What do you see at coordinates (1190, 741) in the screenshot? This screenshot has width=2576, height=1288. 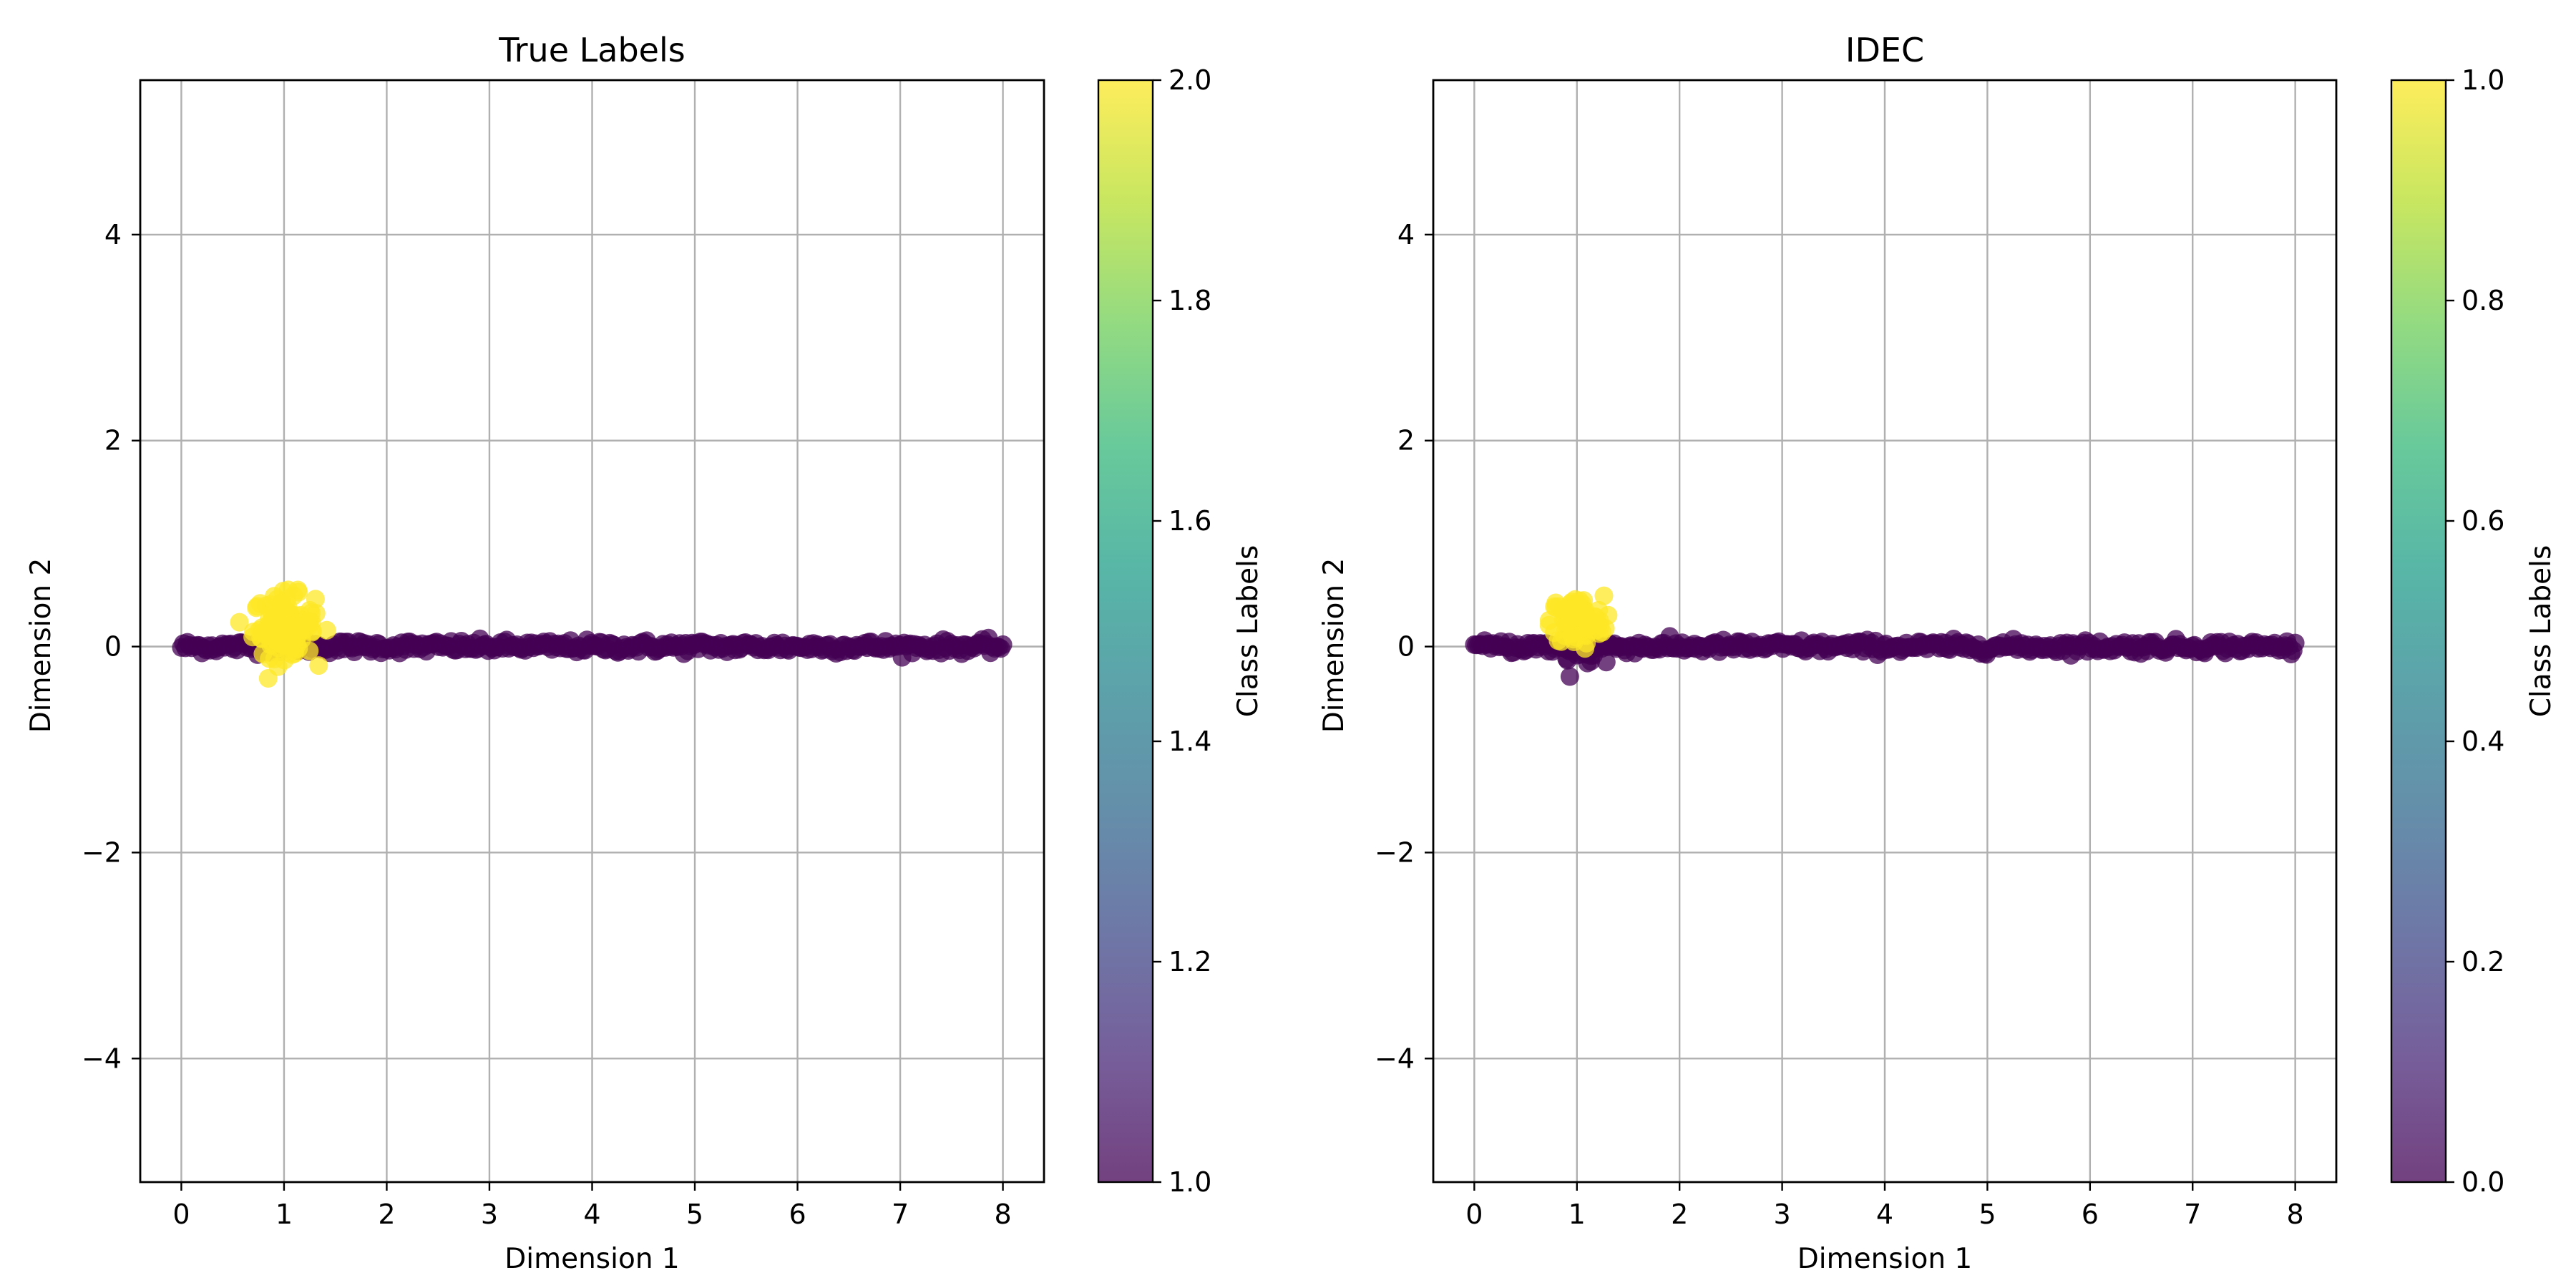 I see `colorbar-tick-label: 1.4` at bounding box center [1190, 741].